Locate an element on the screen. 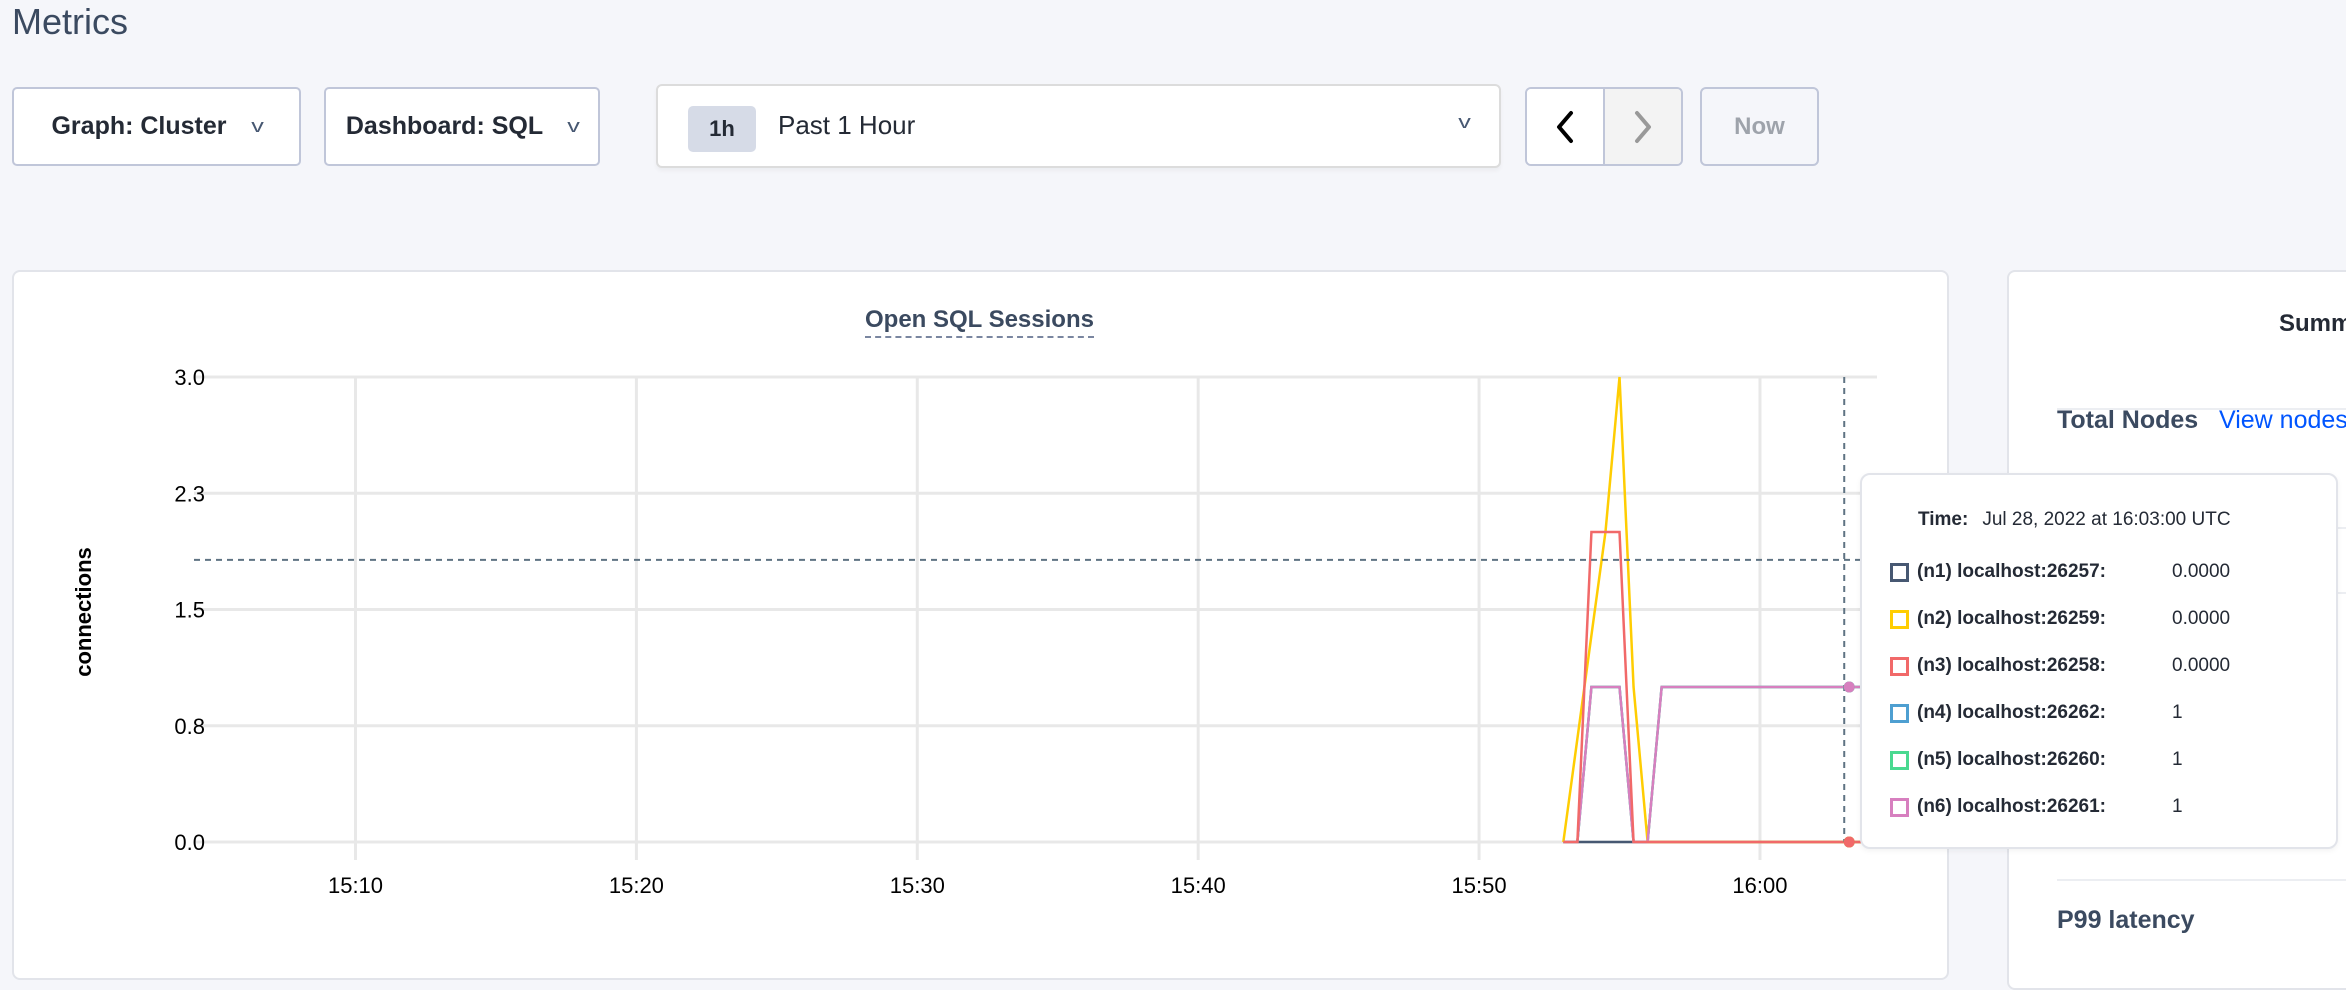 The height and width of the screenshot is (990, 2346). tooltip-row: (n2) localhost:26259: 0.0000 is located at coordinates (2060, 619).